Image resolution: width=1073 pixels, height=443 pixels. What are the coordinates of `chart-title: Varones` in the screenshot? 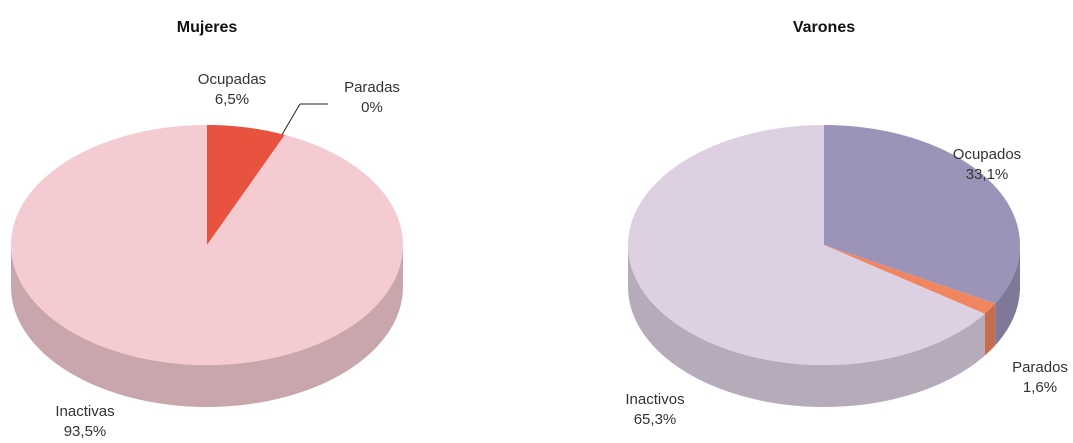 It's located at (824, 27).